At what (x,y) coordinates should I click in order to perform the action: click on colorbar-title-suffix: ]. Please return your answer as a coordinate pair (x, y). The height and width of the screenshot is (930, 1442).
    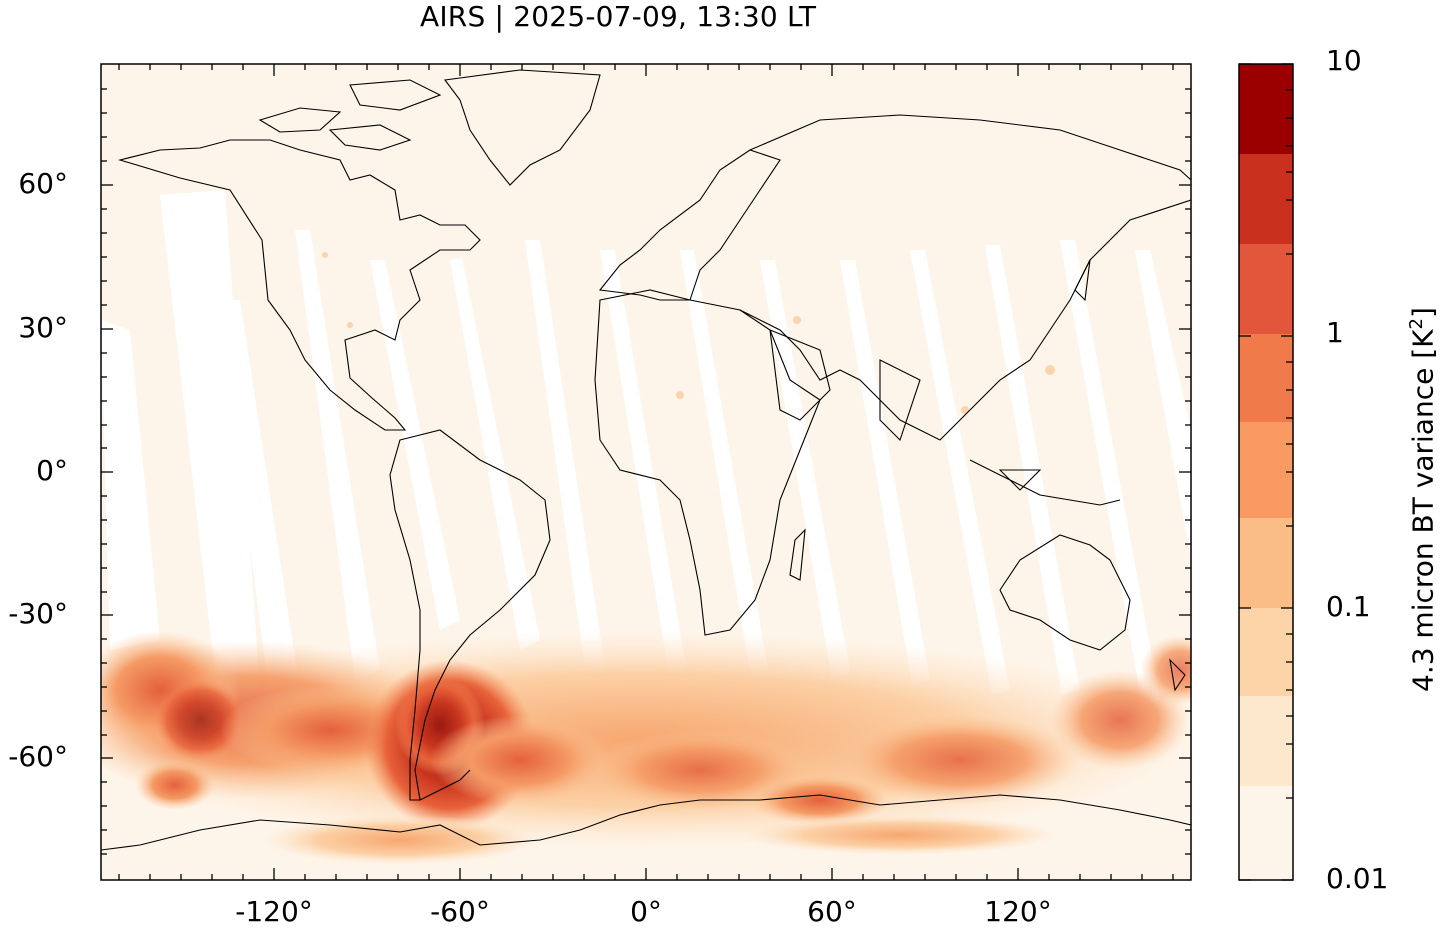
    Looking at the image, I should click on (1423, 313).